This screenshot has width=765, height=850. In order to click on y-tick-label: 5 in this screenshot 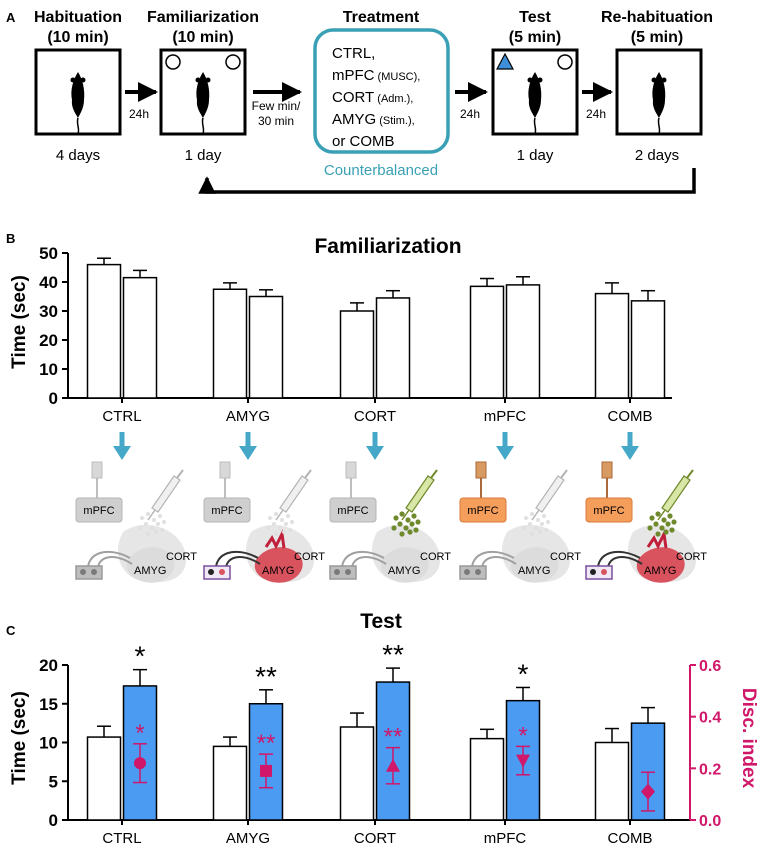, I will do `click(53, 781)`.